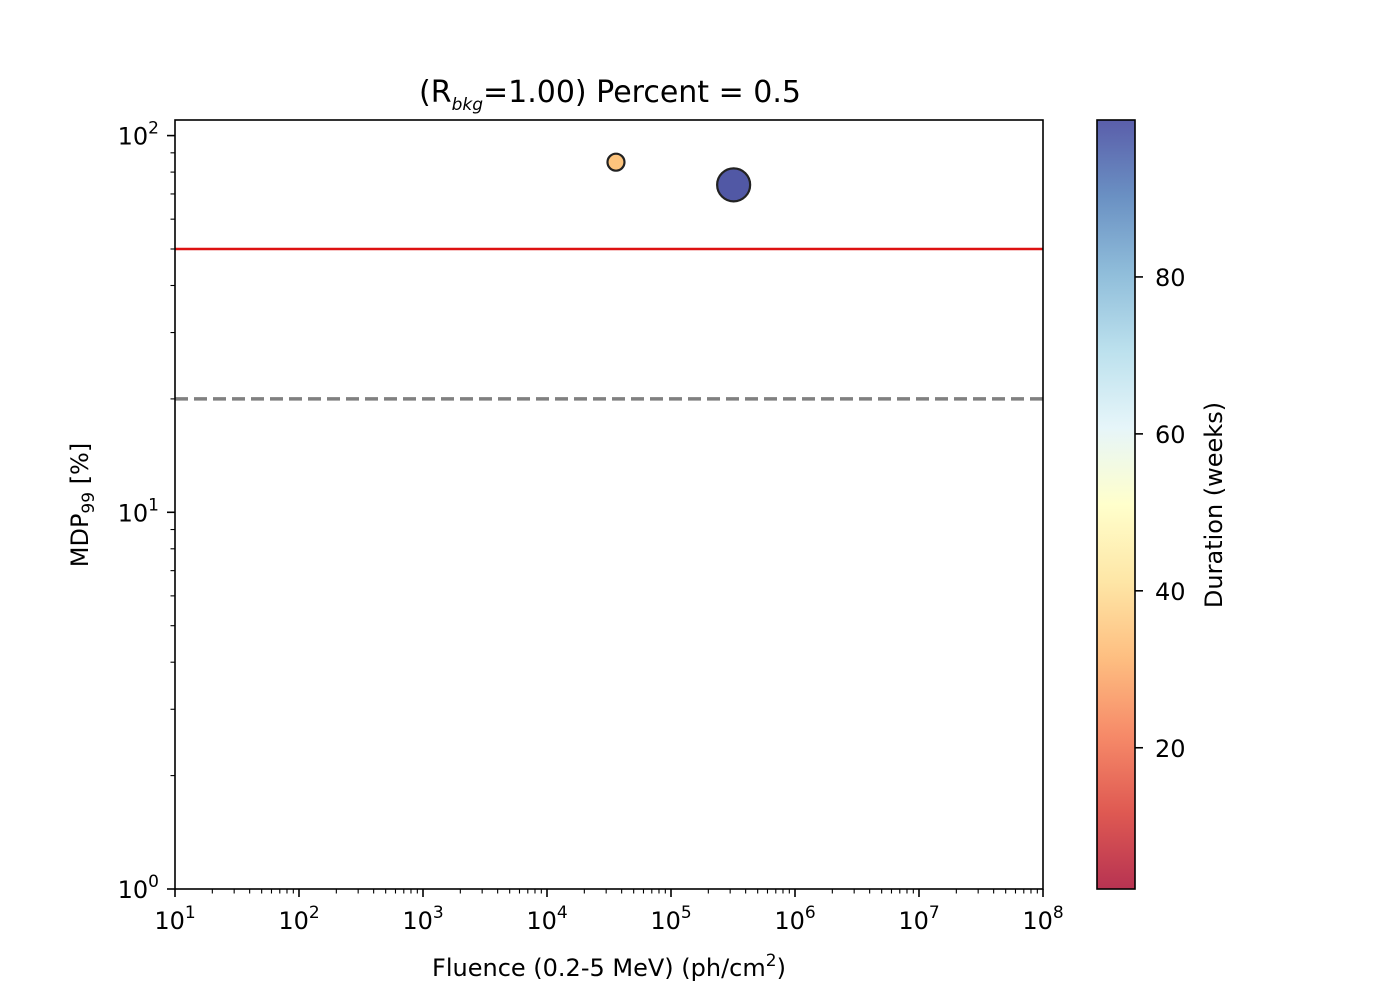 The image size is (1400, 1000). I want to click on x-tick-exponent: 3, so click(438, 913).